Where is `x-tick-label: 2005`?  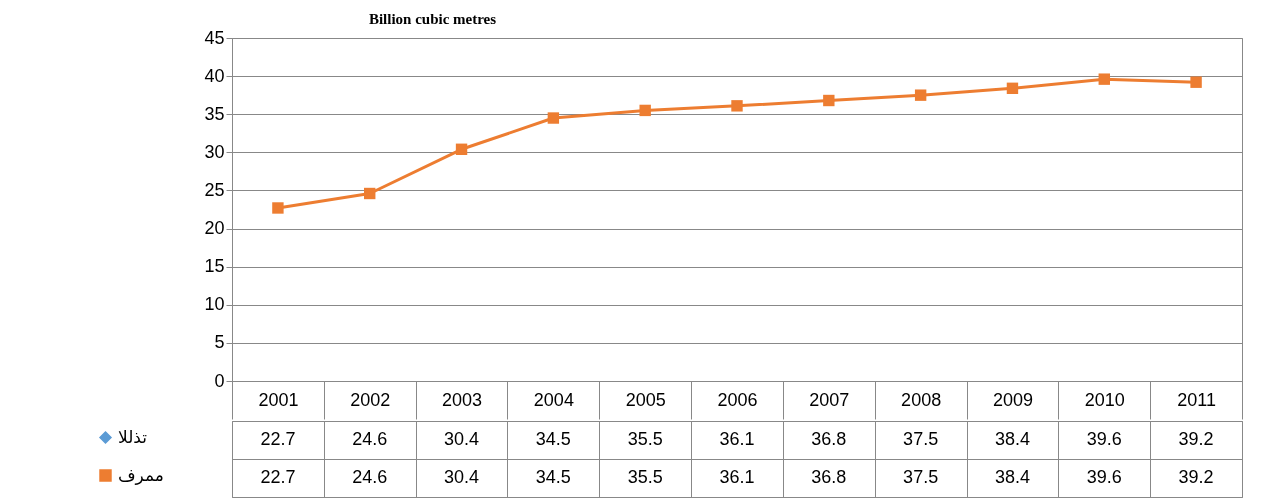
x-tick-label: 2005 is located at coordinates (645, 399).